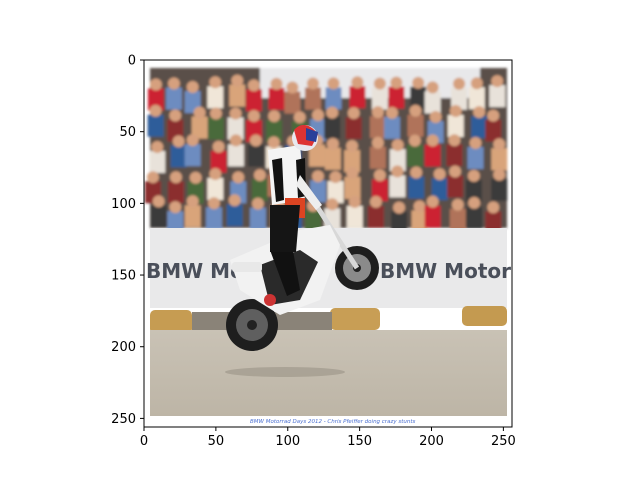 The height and width of the screenshot is (480, 640). Describe the element at coordinates (127, 240) in the screenshot. I see `y-axis: 0 50 100 150 200 250` at that location.